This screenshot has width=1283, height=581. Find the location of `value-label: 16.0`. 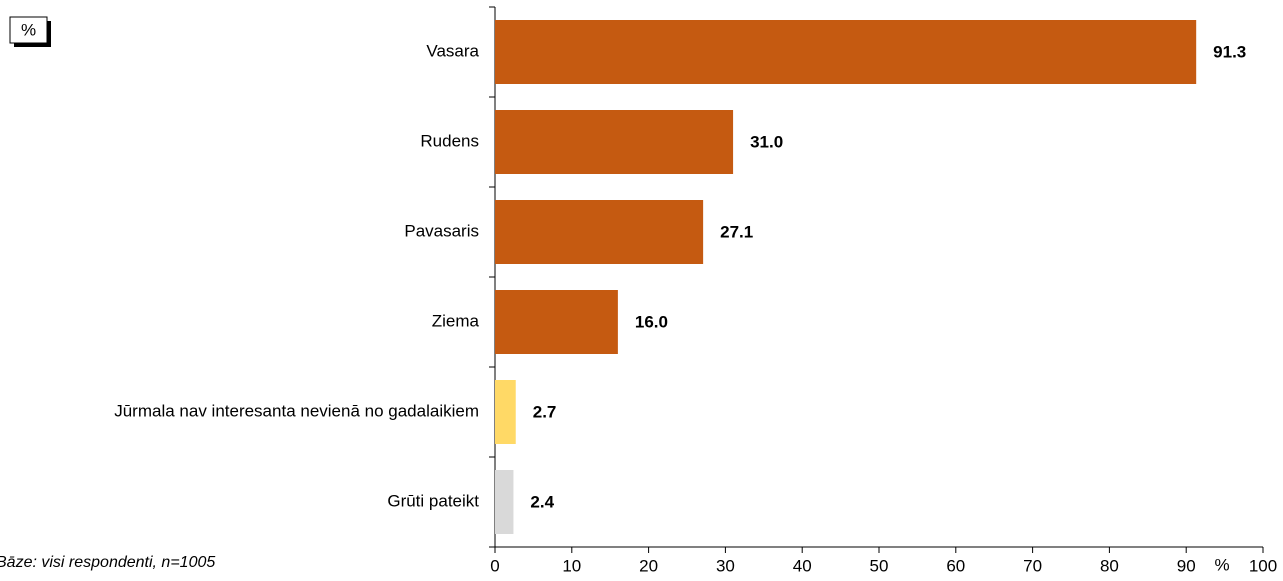

value-label: 16.0 is located at coordinates (651, 321).